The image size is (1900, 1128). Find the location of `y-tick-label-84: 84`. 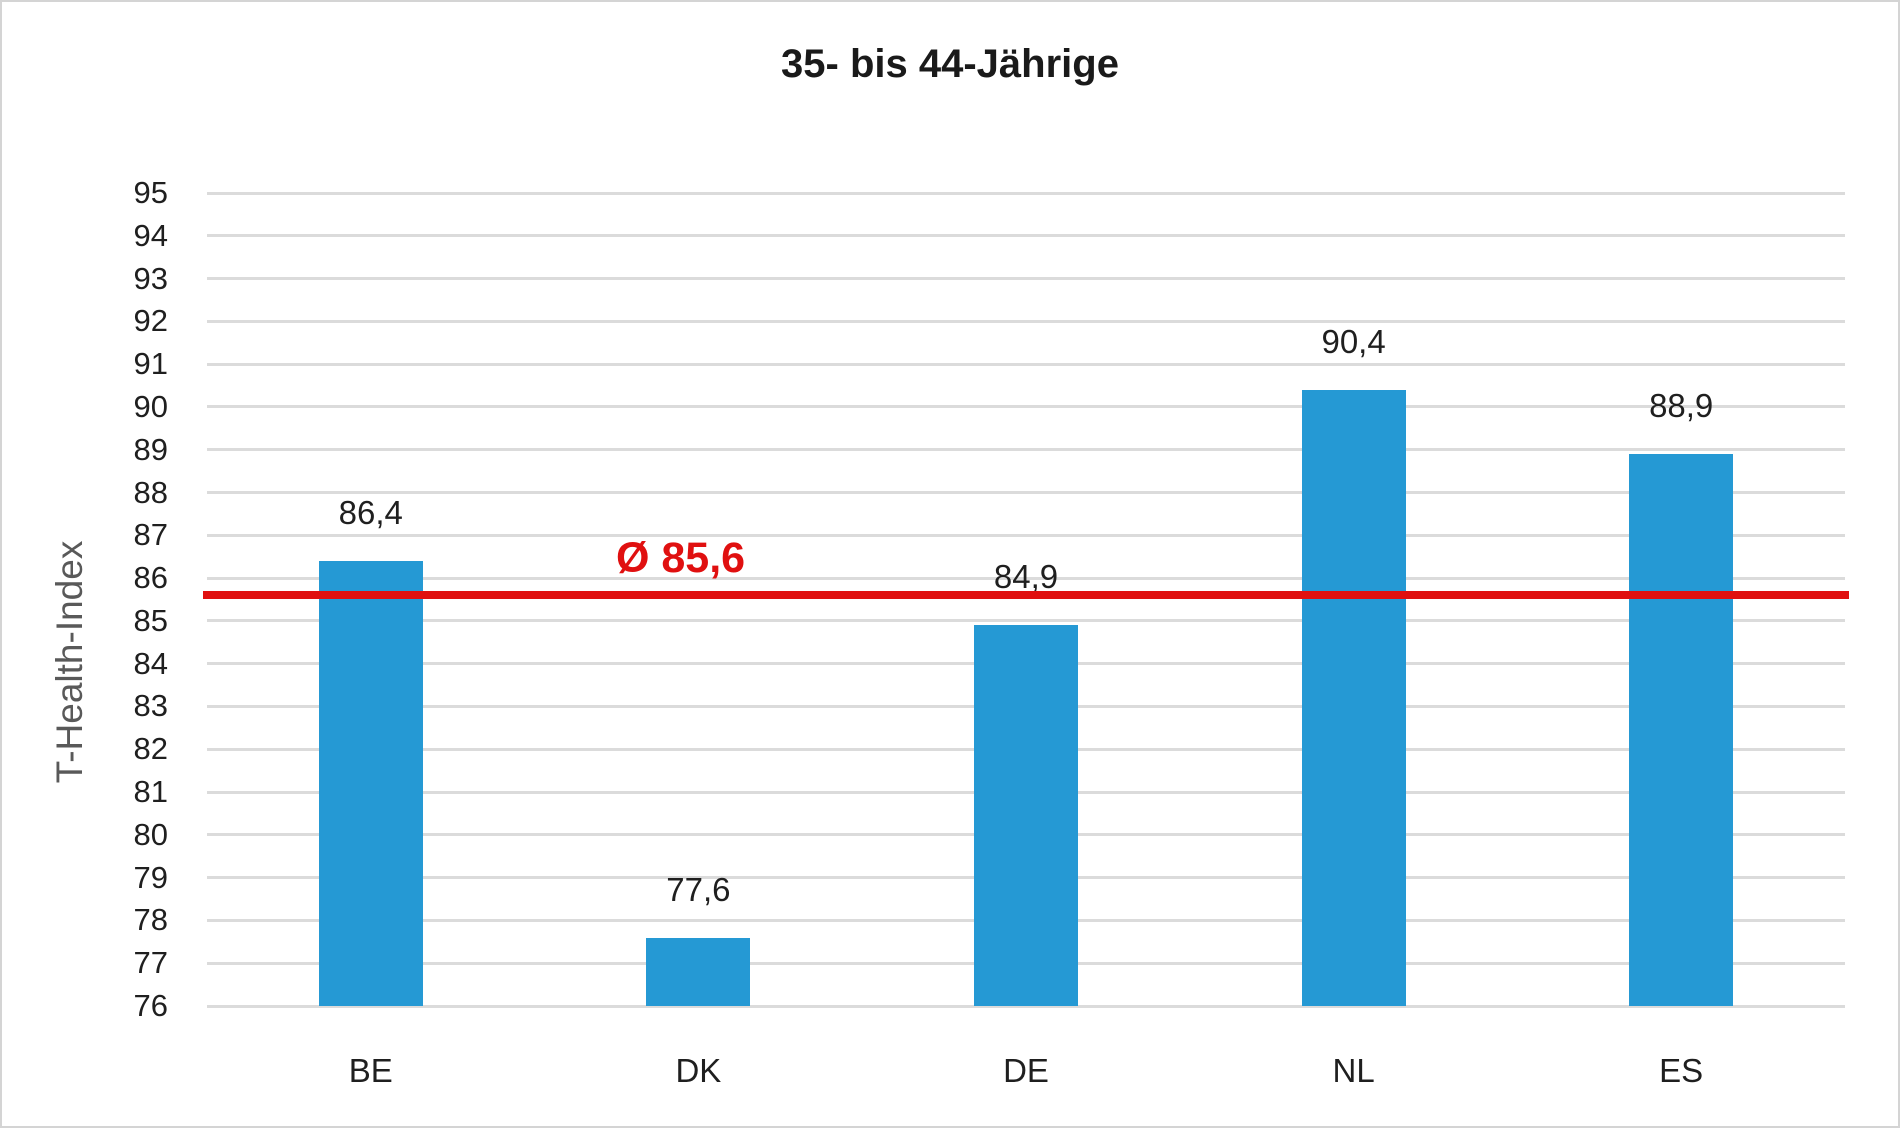

y-tick-label-84: 84 is located at coordinates (150, 663).